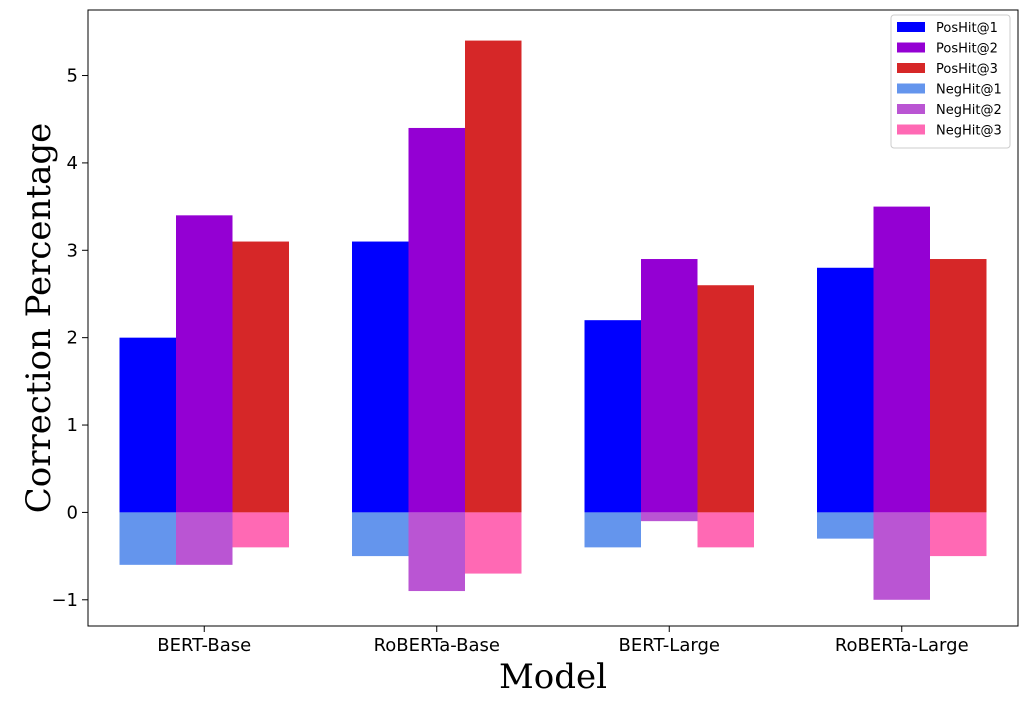  What do you see at coordinates (436, 320) in the screenshot?
I see `bar-poshit-at-2-roberta-base` at bounding box center [436, 320].